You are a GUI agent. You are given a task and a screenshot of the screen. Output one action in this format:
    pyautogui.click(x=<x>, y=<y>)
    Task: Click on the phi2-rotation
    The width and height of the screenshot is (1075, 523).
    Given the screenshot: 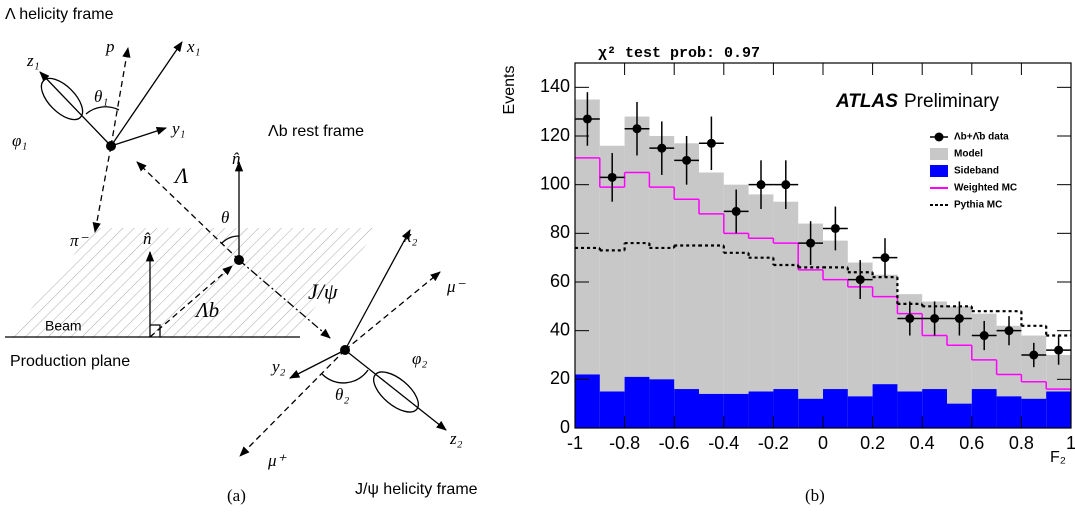 What is the action you would take?
    pyautogui.click(x=396, y=392)
    